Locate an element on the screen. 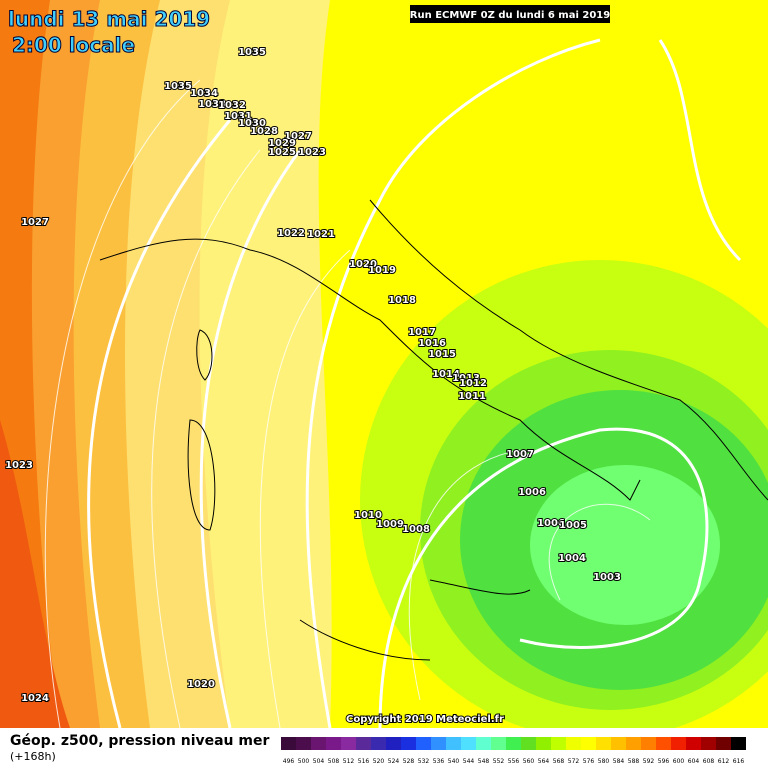  pressure-label: 1027 is located at coordinates (298, 136).